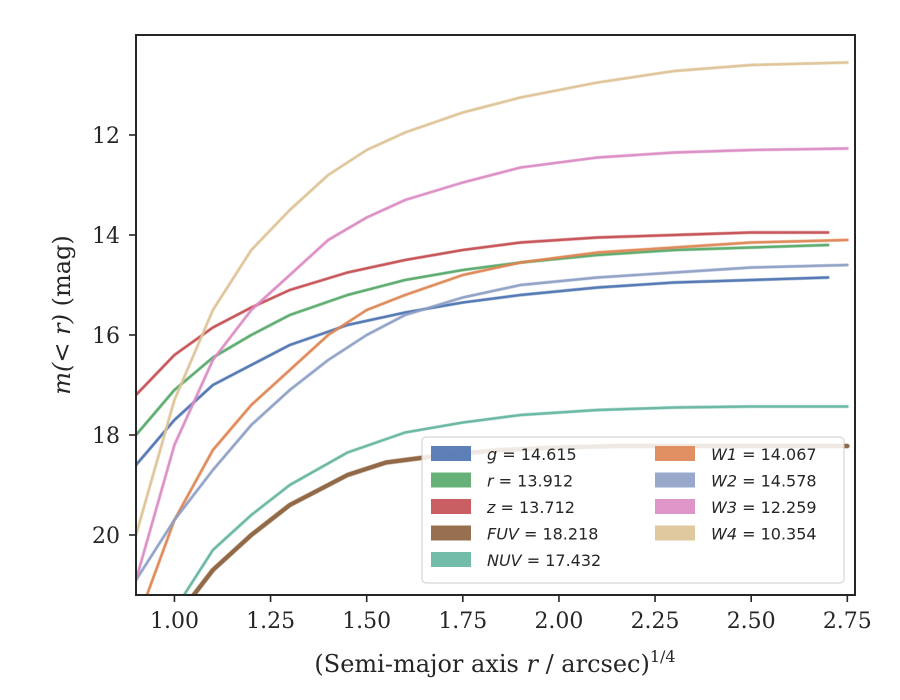 The image size is (900, 700). I want to click on x-tick-label: 1.25, so click(270, 621).